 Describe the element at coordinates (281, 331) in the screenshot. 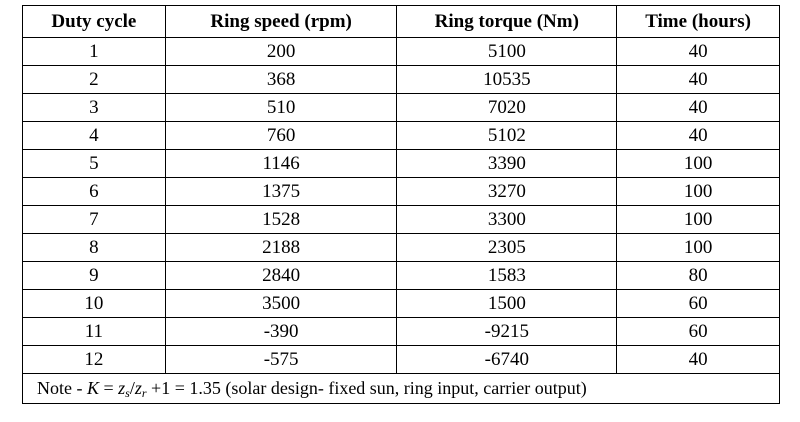

I see `cell: -390` at that location.